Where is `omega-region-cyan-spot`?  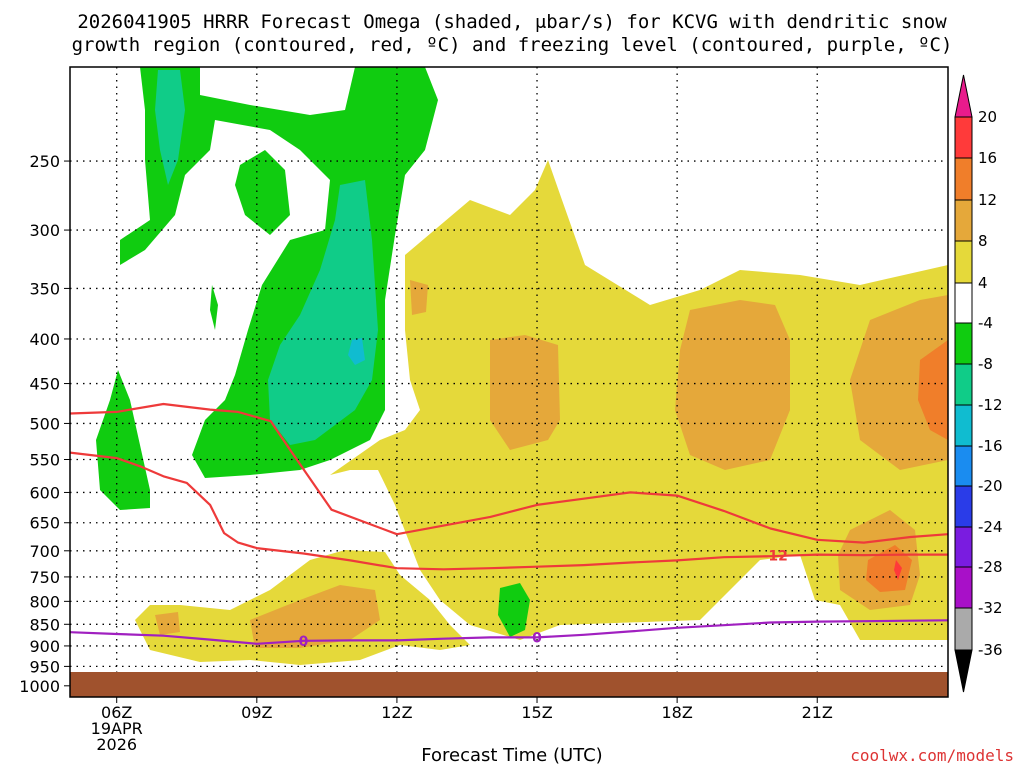
omega-region-cyan-spot is located at coordinates (356, 351).